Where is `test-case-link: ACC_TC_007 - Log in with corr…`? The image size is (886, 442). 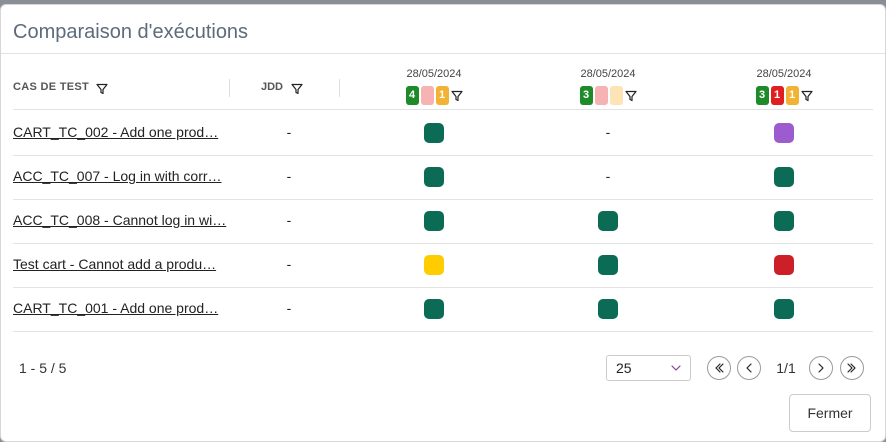 test-case-link: ACC_TC_007 - Log in with corr… is located at coordinates (117, 176).